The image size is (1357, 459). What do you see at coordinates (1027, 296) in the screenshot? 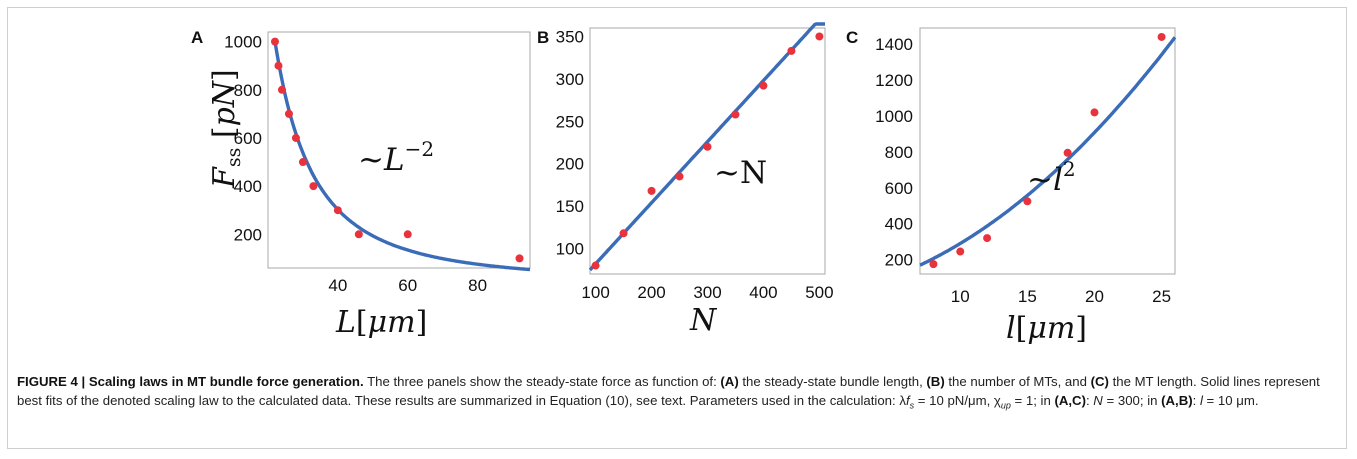
I see `x-tick-label: 15` at bounding box center [1027, 296].